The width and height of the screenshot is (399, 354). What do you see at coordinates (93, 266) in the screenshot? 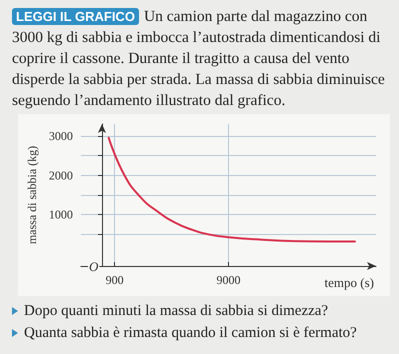
I see `annotation: O` at bounding box center [93, 266].